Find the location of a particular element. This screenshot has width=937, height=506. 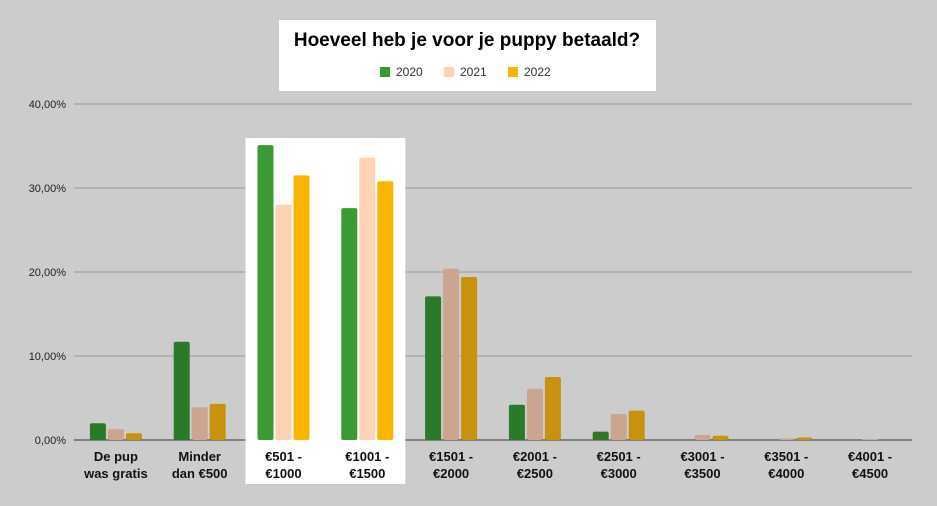

x-tick-label: €1501 -€2000 is located at coordinates (451, 465).